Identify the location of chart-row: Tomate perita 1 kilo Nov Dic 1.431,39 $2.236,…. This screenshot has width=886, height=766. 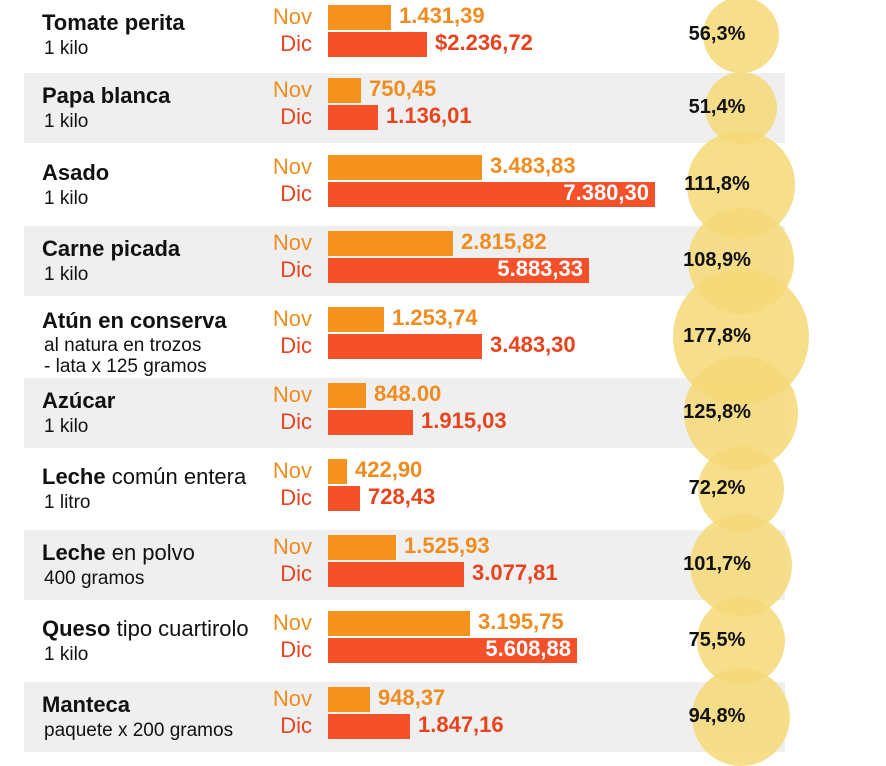
(404, 35).